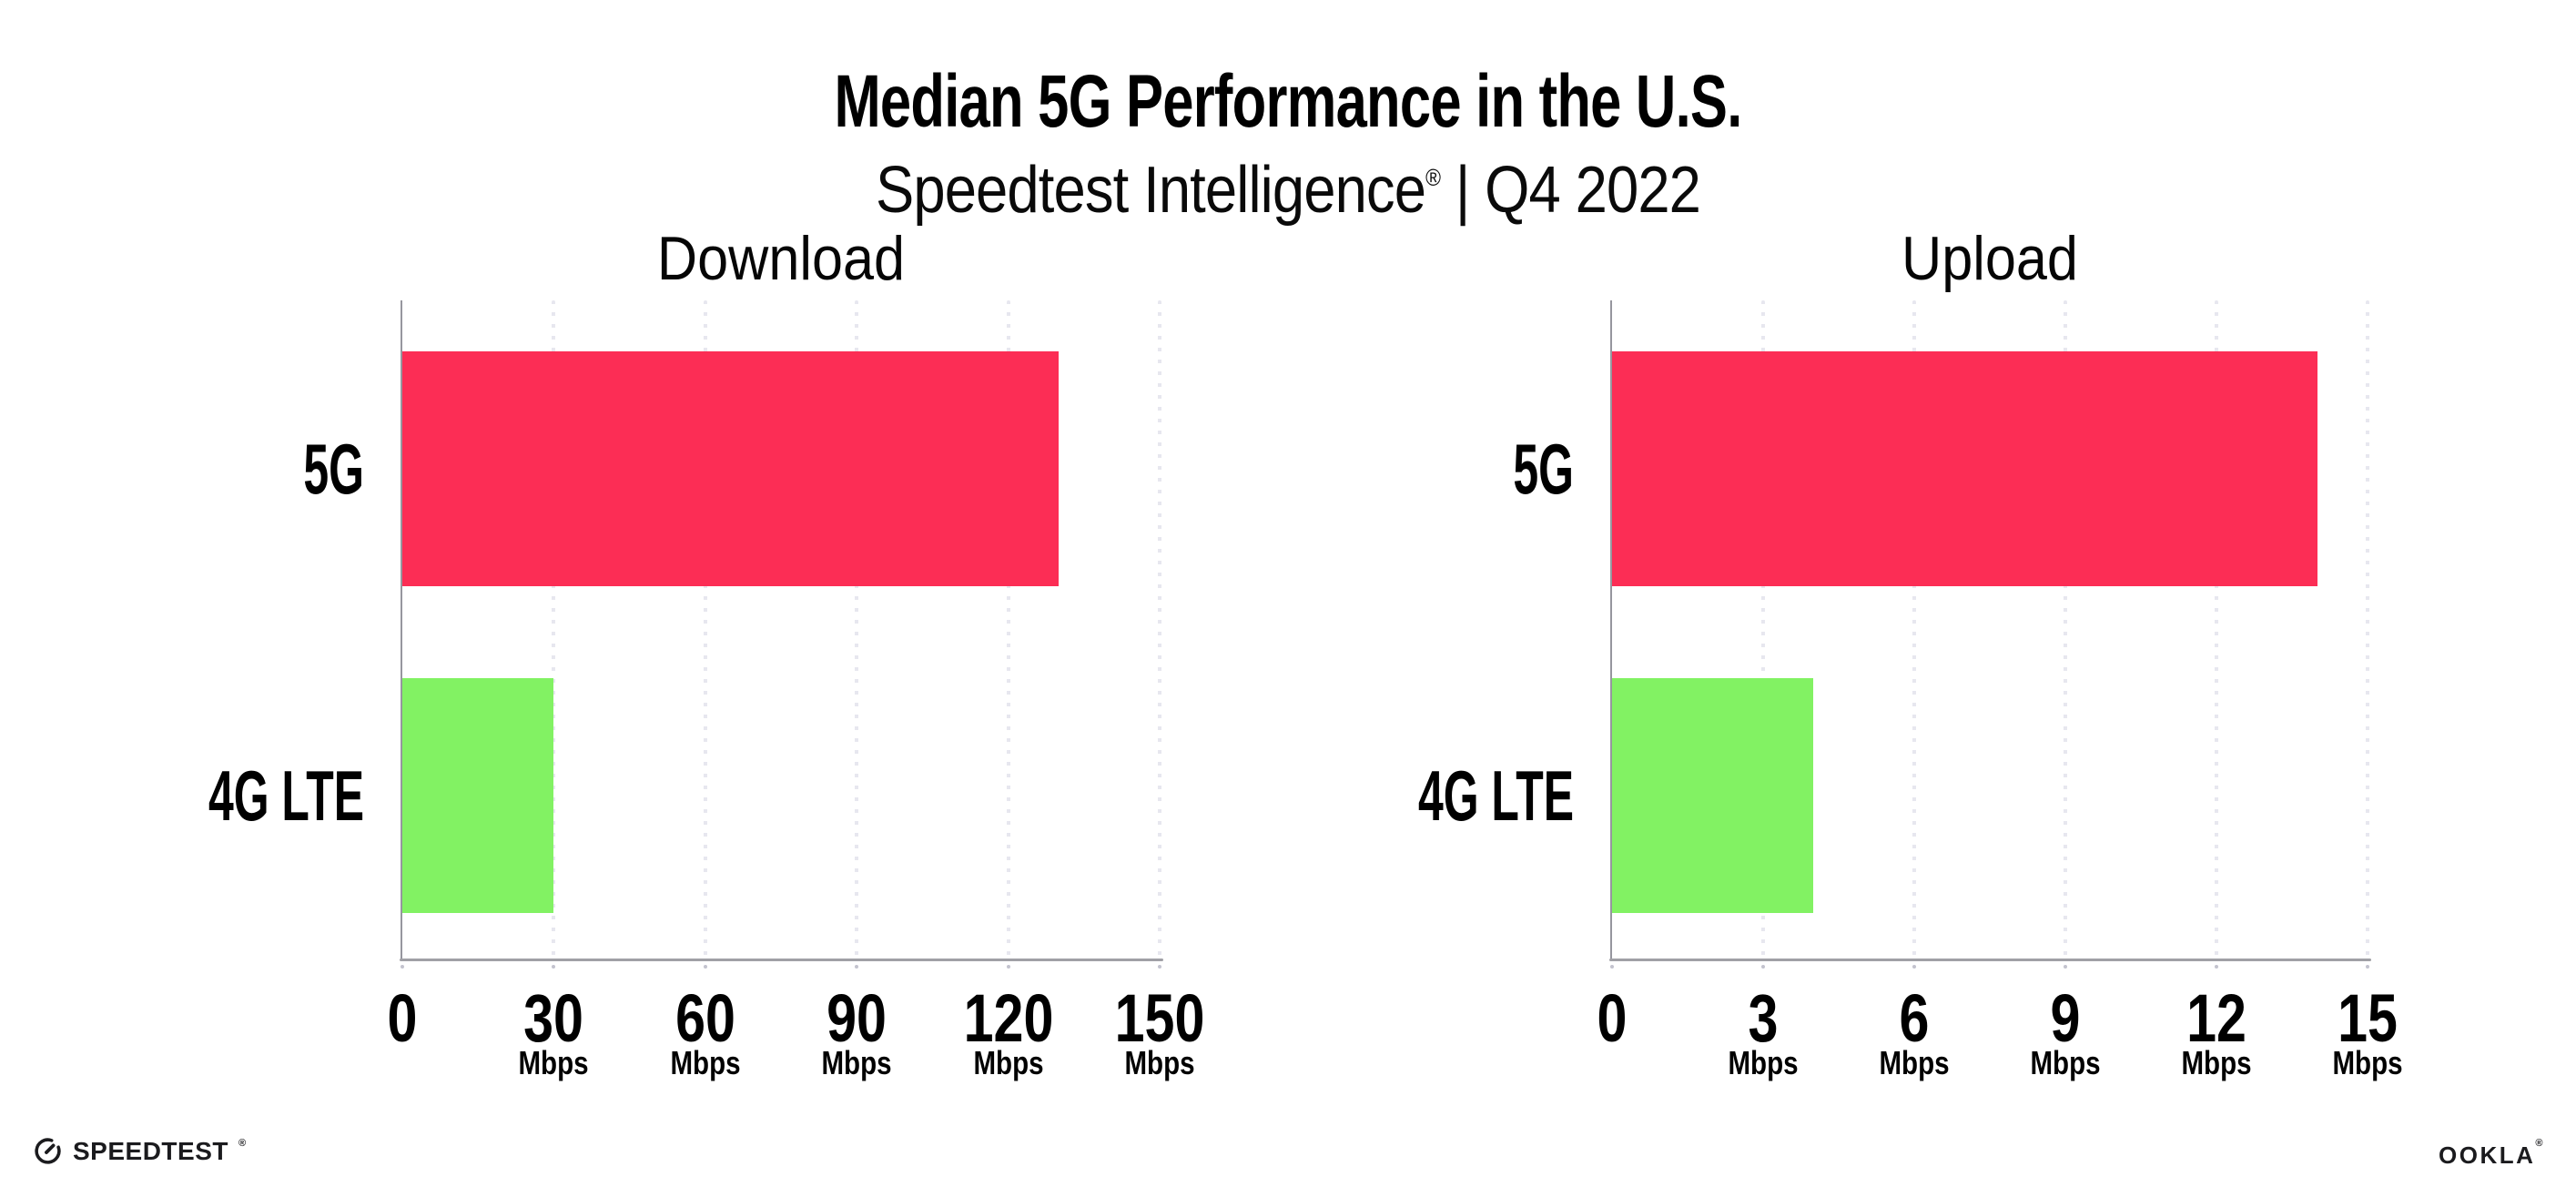  What do you see at coordinates (1713, 796) in the screenshot?
I see `bar-upload-4g-lte` at bounding box center [1713, 796].